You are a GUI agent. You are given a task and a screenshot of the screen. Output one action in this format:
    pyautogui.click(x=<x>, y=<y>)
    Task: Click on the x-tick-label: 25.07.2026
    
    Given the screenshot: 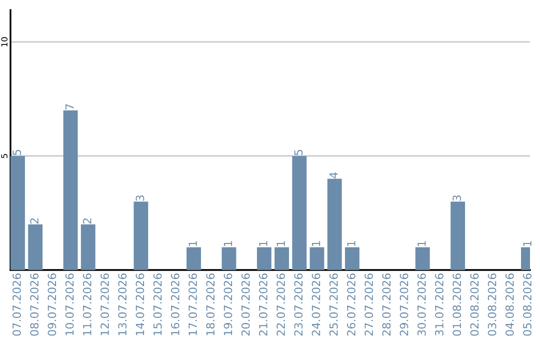 What is the action you would take?
    pyautogui.click(x=333, y=304)
    